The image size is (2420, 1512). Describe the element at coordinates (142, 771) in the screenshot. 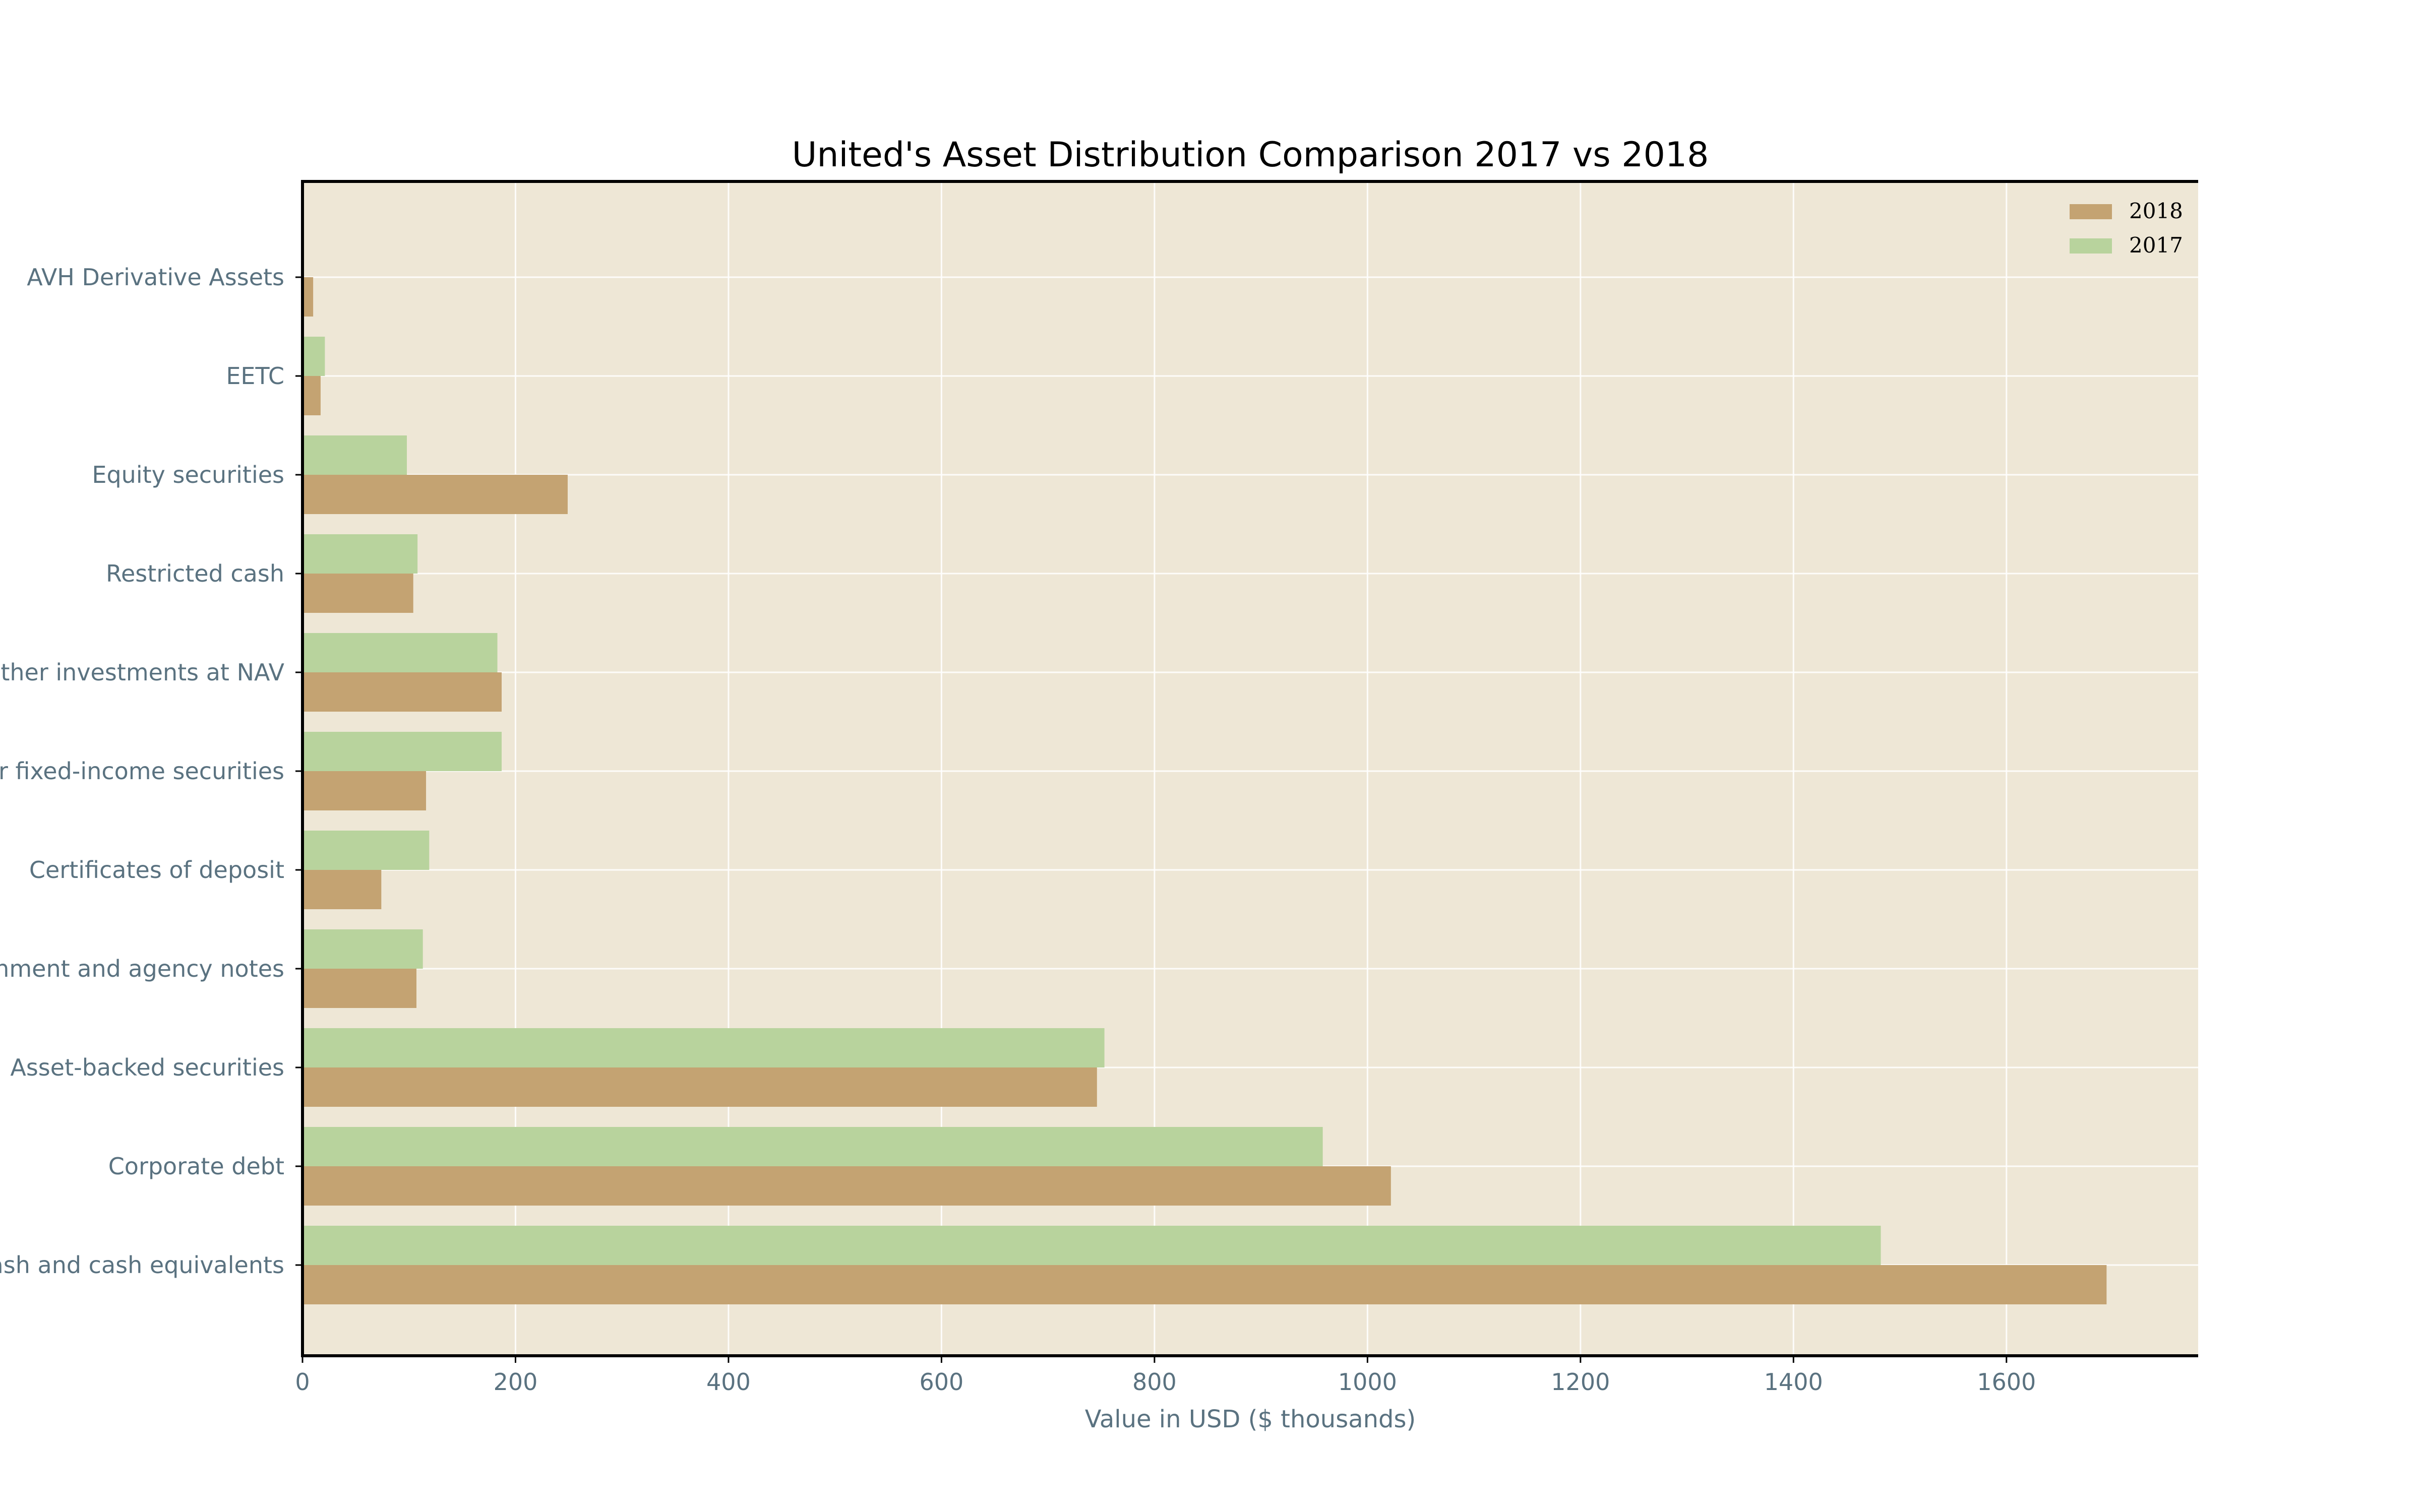

I see `y-tick-label: Other fixed-income securities` at that location.